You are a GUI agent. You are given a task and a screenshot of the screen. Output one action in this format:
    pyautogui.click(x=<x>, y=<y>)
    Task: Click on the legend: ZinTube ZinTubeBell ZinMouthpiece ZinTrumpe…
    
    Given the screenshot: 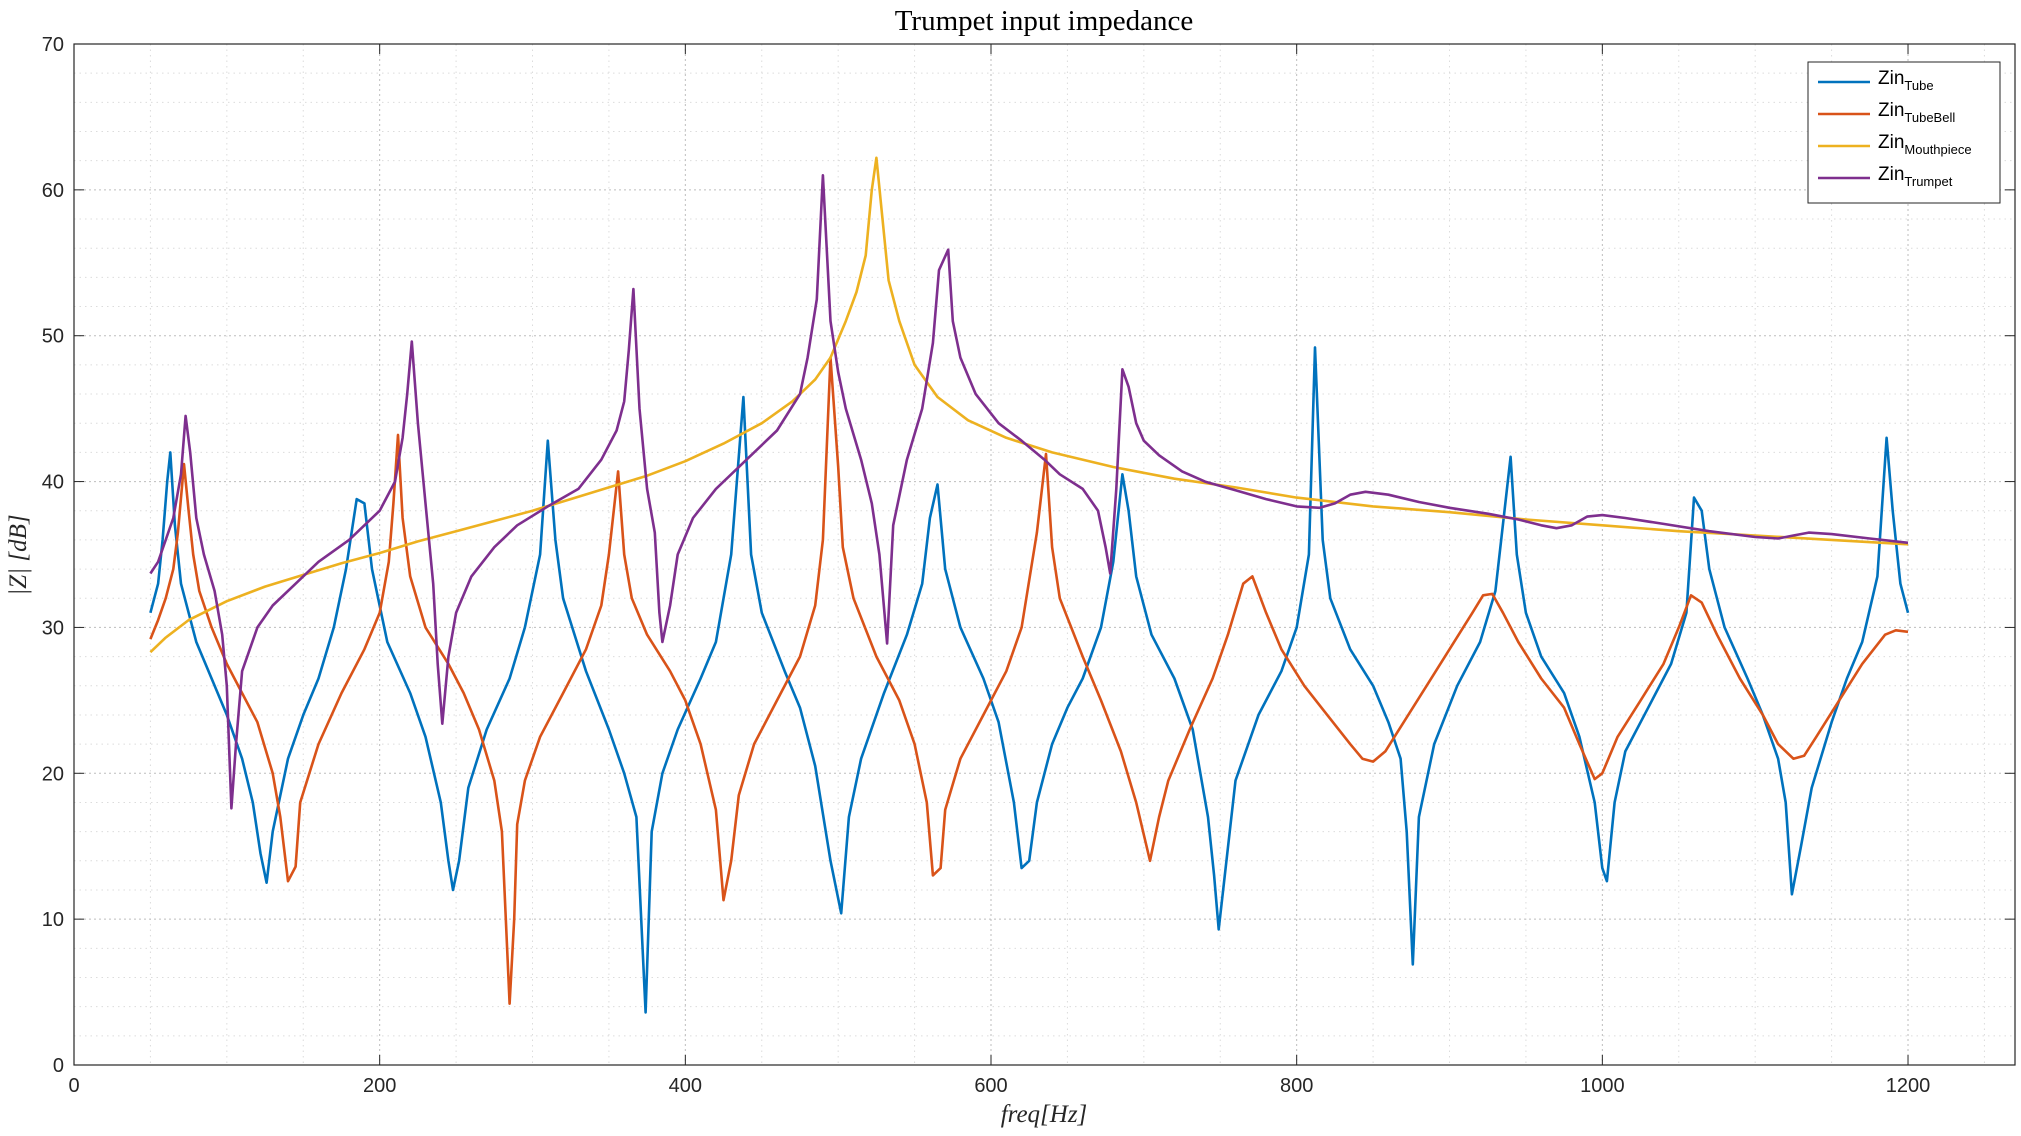 What is the action you would take?
    pyautogui.click(x=1904, y=132)
    